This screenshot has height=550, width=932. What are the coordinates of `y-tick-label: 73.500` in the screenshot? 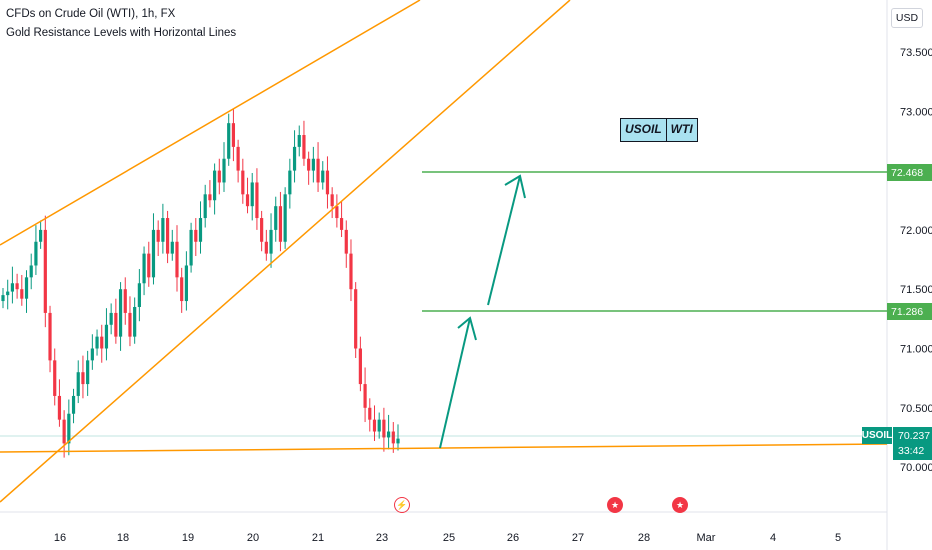 It's located at (916, 53).